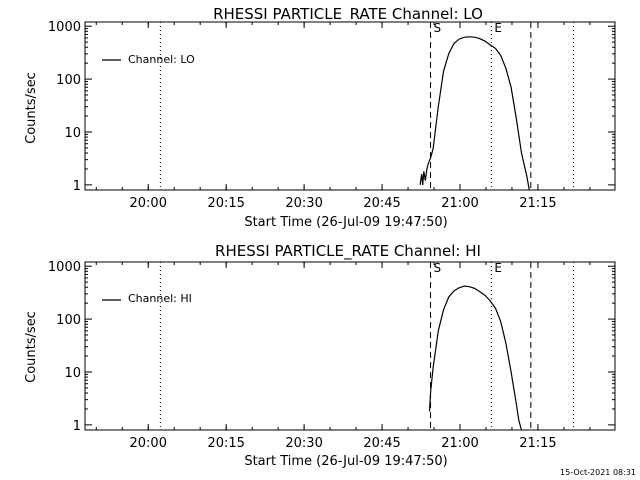 This screenshot has width=640, height=480. Describe the element at coordinates (348, 251) in the screenshot. I see `chart-title: RHESSI PARTICLE_RATE Channel: HI` at that location.